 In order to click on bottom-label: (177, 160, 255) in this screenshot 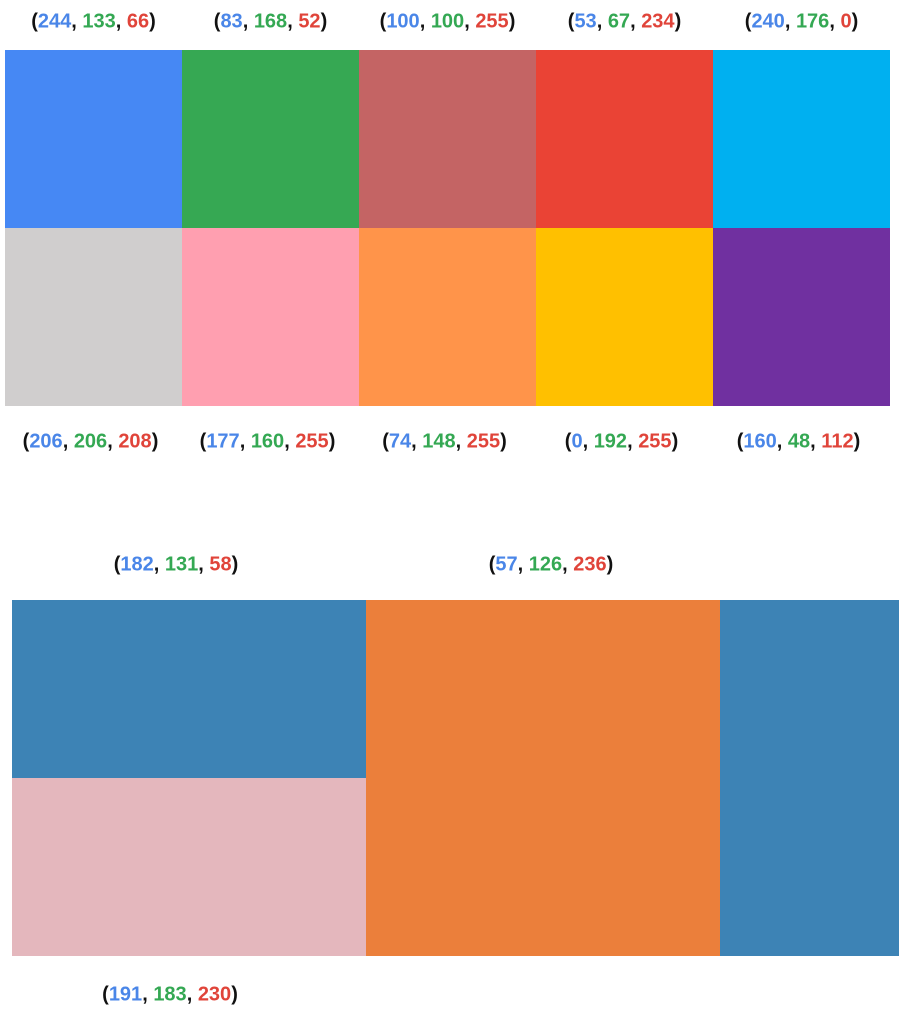, I will do `click(267, 441)`.